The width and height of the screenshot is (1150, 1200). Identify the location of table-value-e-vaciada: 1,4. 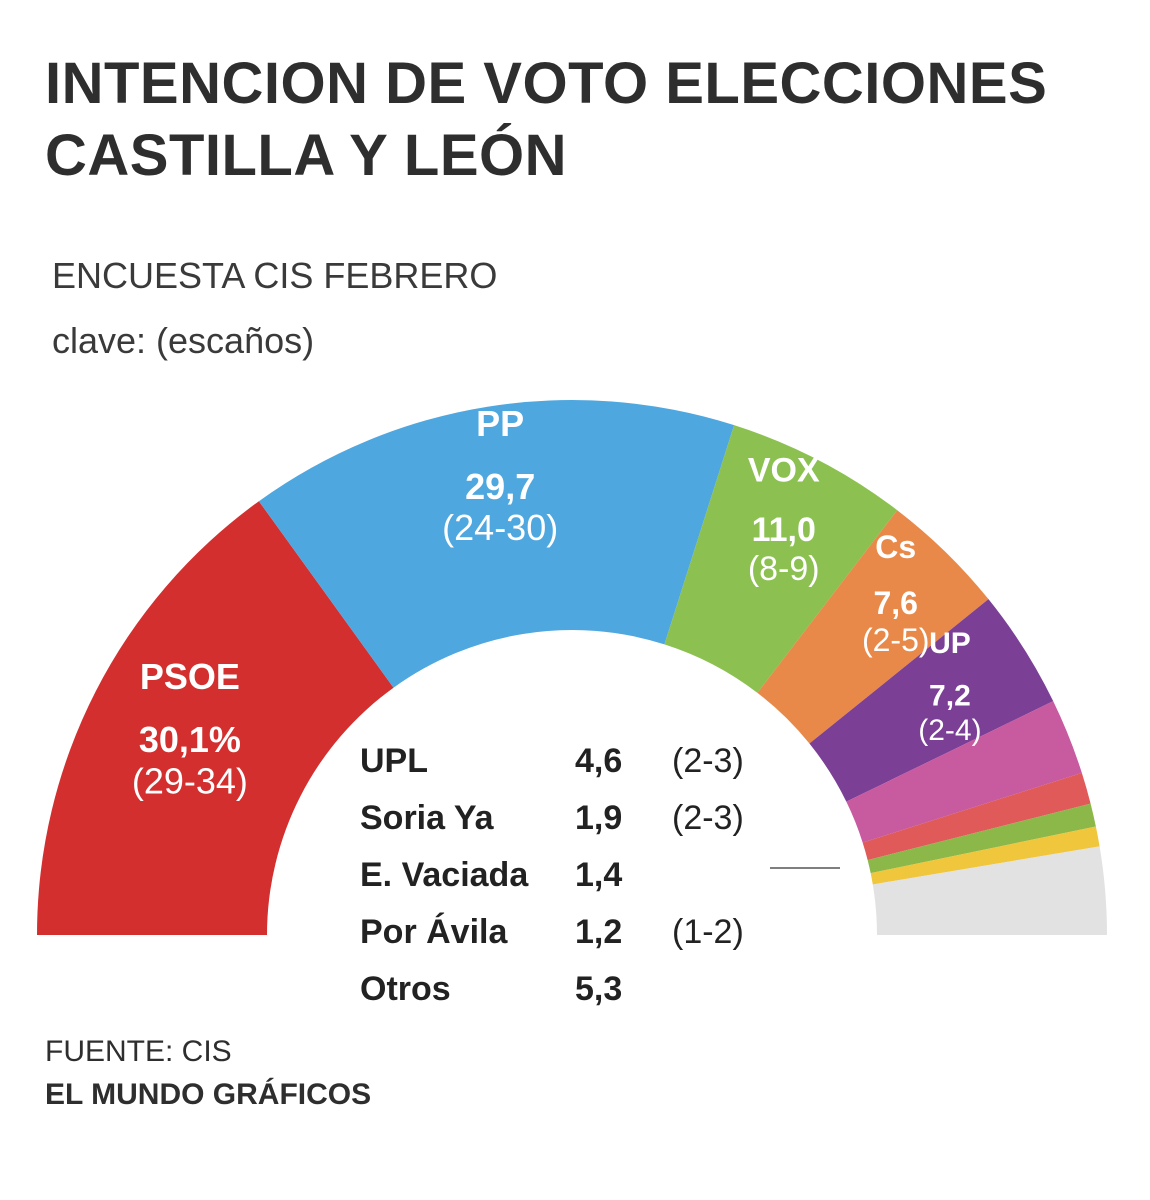
(598, 875).